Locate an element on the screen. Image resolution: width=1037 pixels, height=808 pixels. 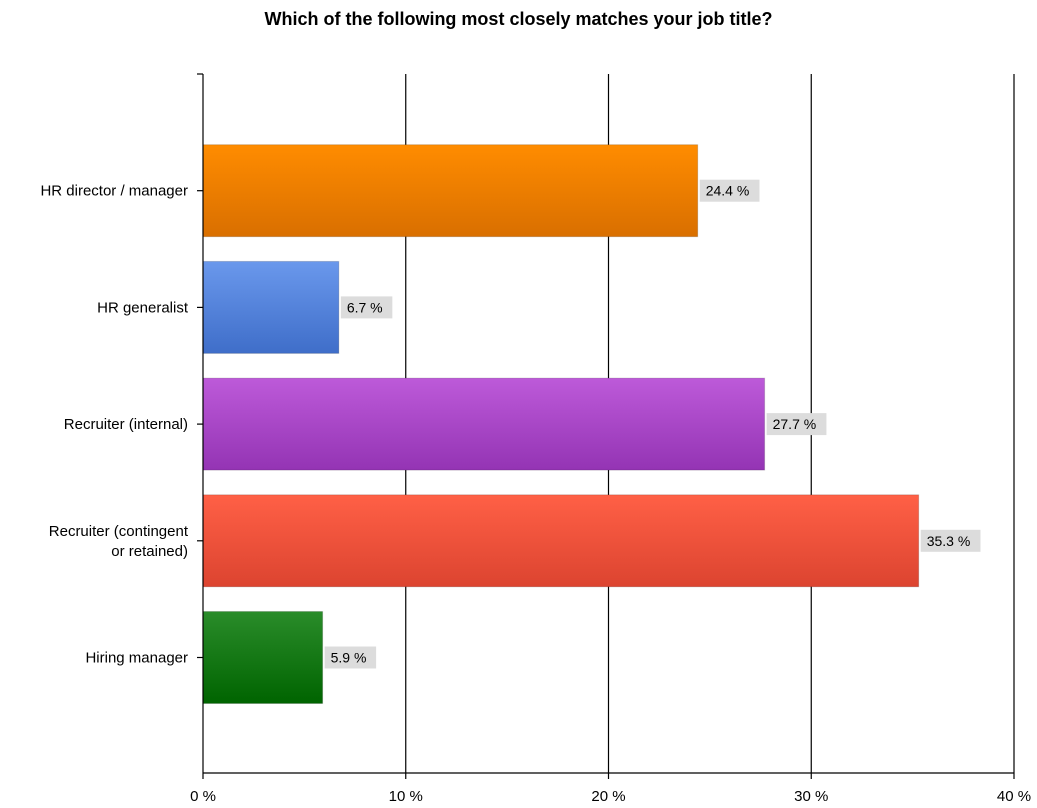
data-label-box-hiring-manager is located at coordinates (350, 657).